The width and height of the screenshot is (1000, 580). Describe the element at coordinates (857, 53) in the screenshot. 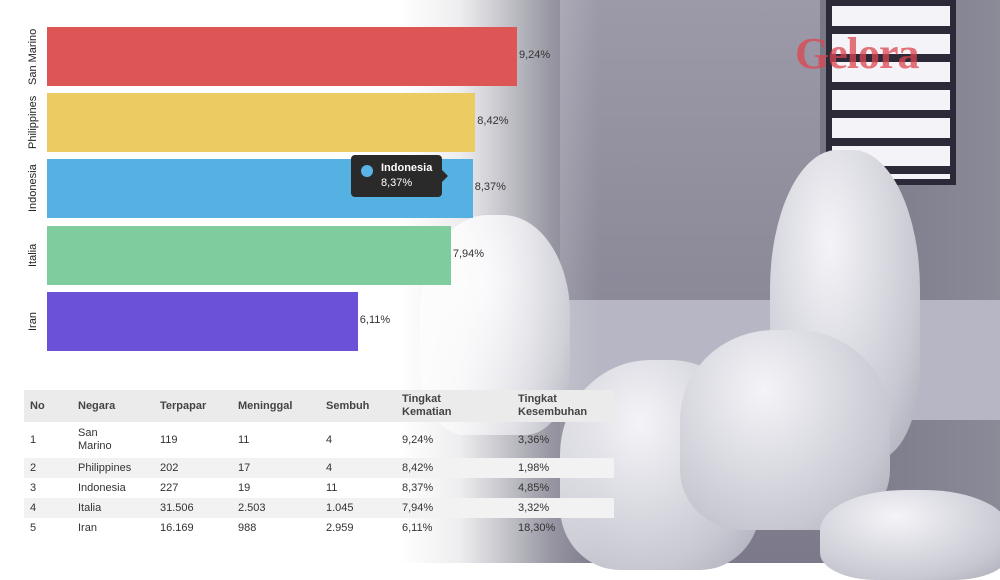

I see `gelora-logo: Gelora` at that location.